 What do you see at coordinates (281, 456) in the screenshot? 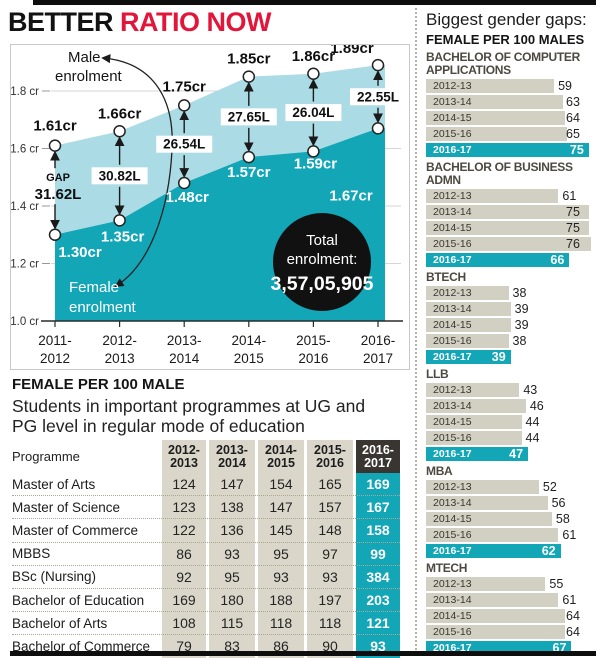
I see `column-header: 2014- 2015` at bounding box center [281, 456].